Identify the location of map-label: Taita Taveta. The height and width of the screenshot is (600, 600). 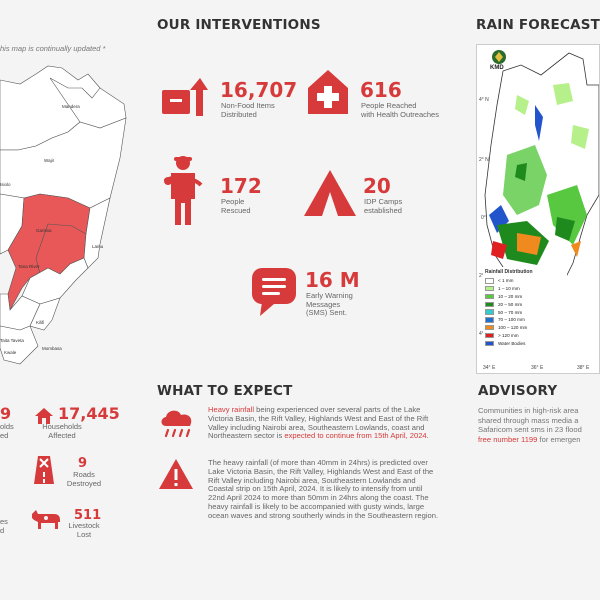
(12, 340).